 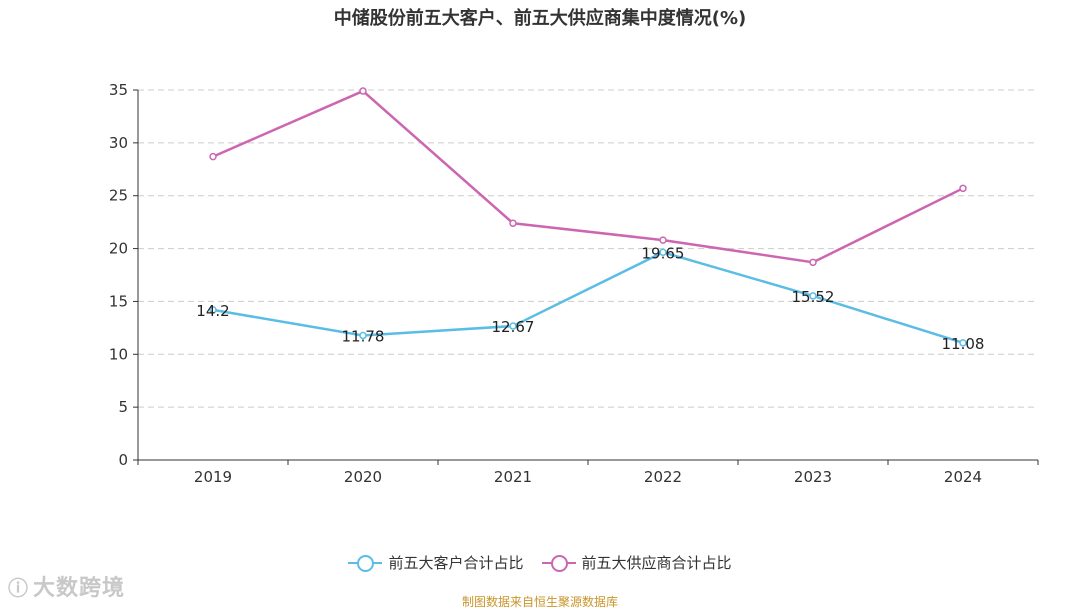 I want to click on y-tick-label: 35, so click(x=118, y=90).